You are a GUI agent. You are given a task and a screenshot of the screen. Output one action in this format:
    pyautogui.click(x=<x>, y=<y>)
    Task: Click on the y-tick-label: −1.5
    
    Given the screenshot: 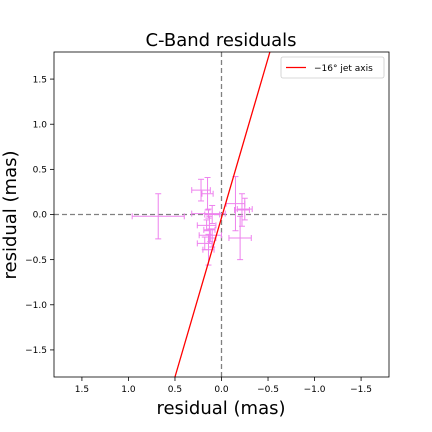 What is the action you would take?
    pyautogui.click(x=36, y=351)
    